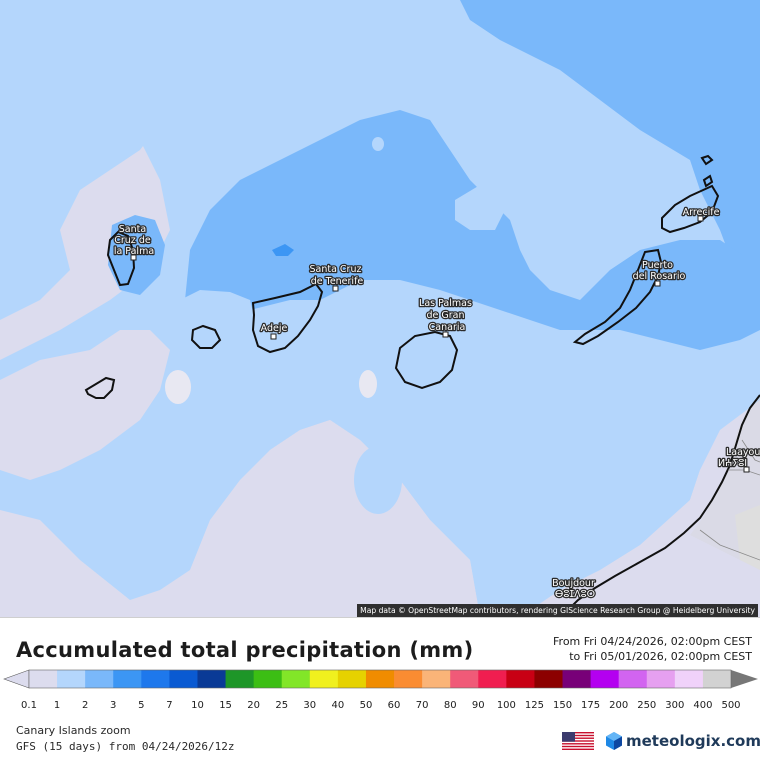  What do you see at coordinates (700, 218) in the screenshot?
I see `marker-arrecife` at bounding box center [700, 218].